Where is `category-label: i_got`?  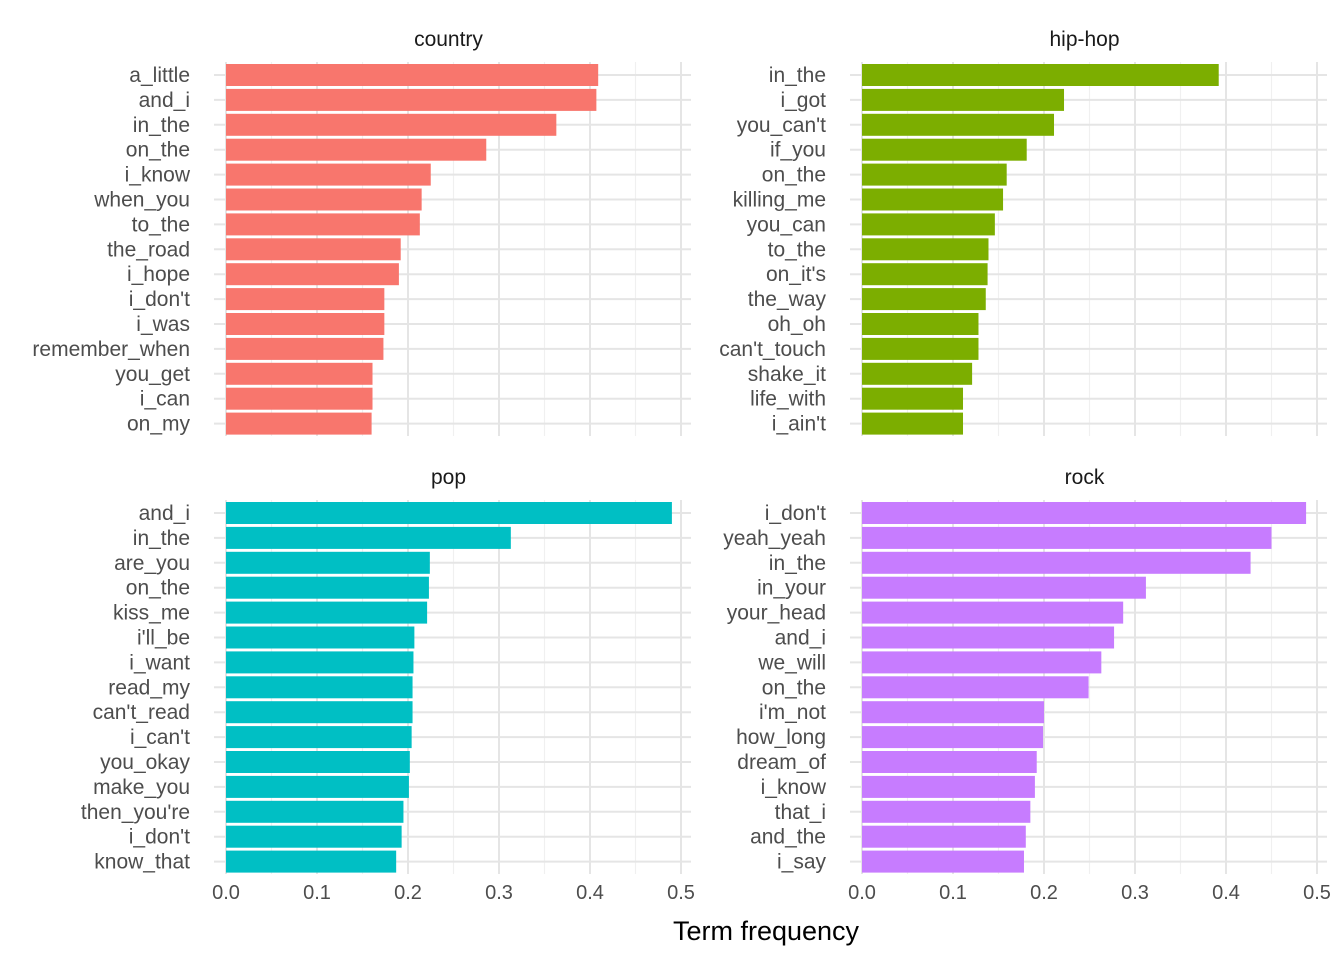
category-label: i_got is located at coordinates (803, 100).